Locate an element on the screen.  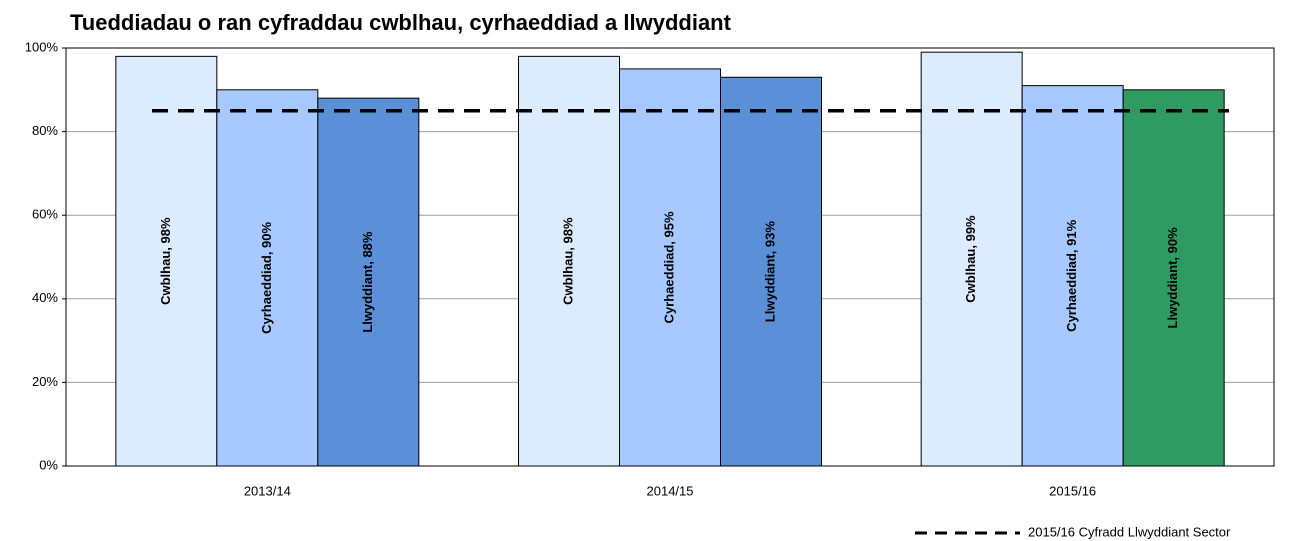
x-tick-label: 2014/15 is located at coordinates (670, 490).